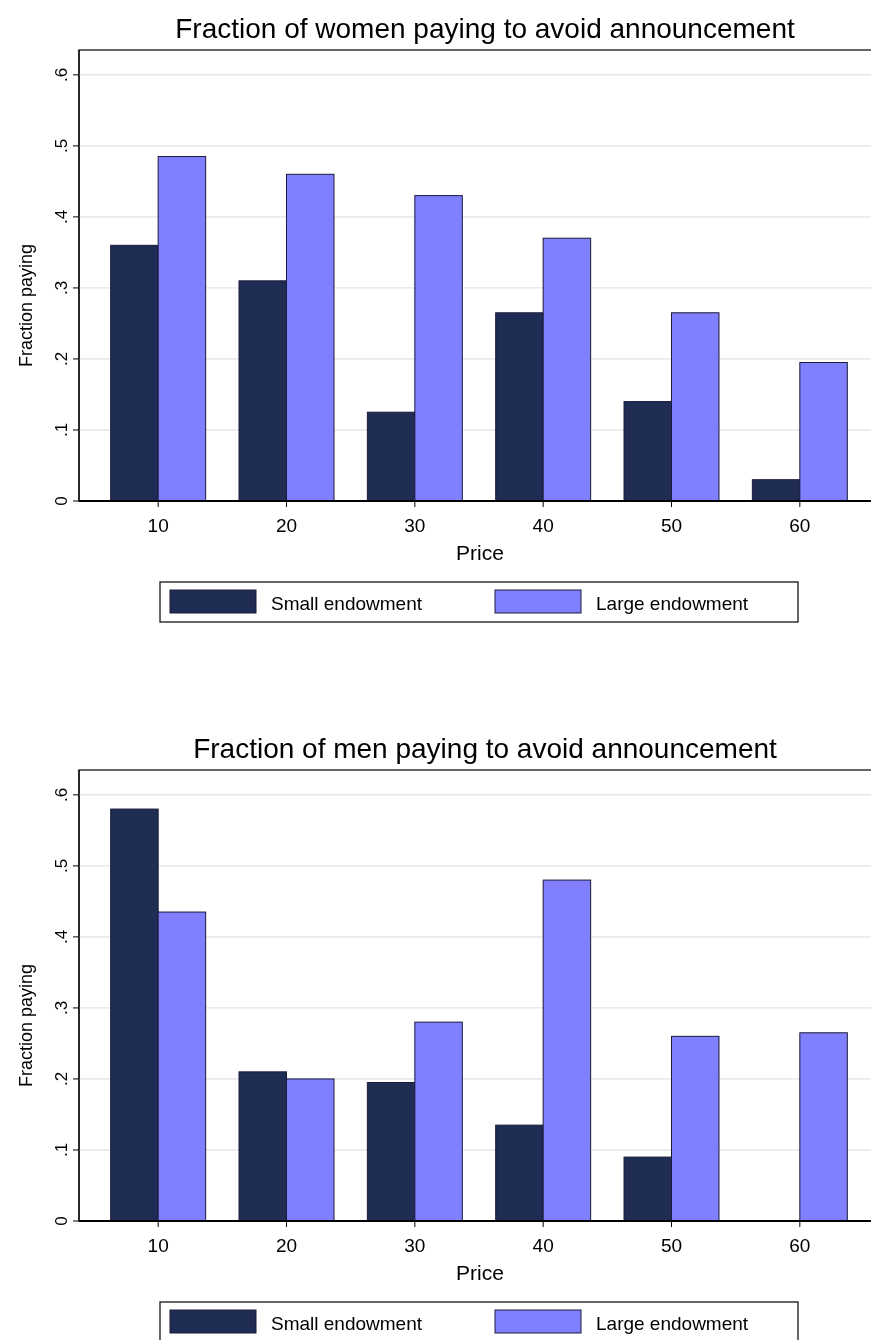  What do you see at coordinates (485, 28) in the screenshot?
I see `chart-title: Fraction of women paying to avoid announcement` at bounding box center [485, 28].